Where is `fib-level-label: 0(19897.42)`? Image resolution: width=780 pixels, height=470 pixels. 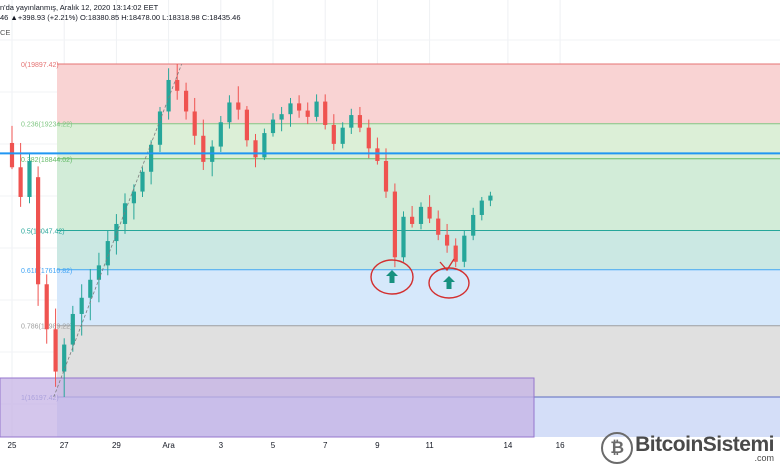
fib-level-label: 0(19897.42) is located at coordinates (40, 65).